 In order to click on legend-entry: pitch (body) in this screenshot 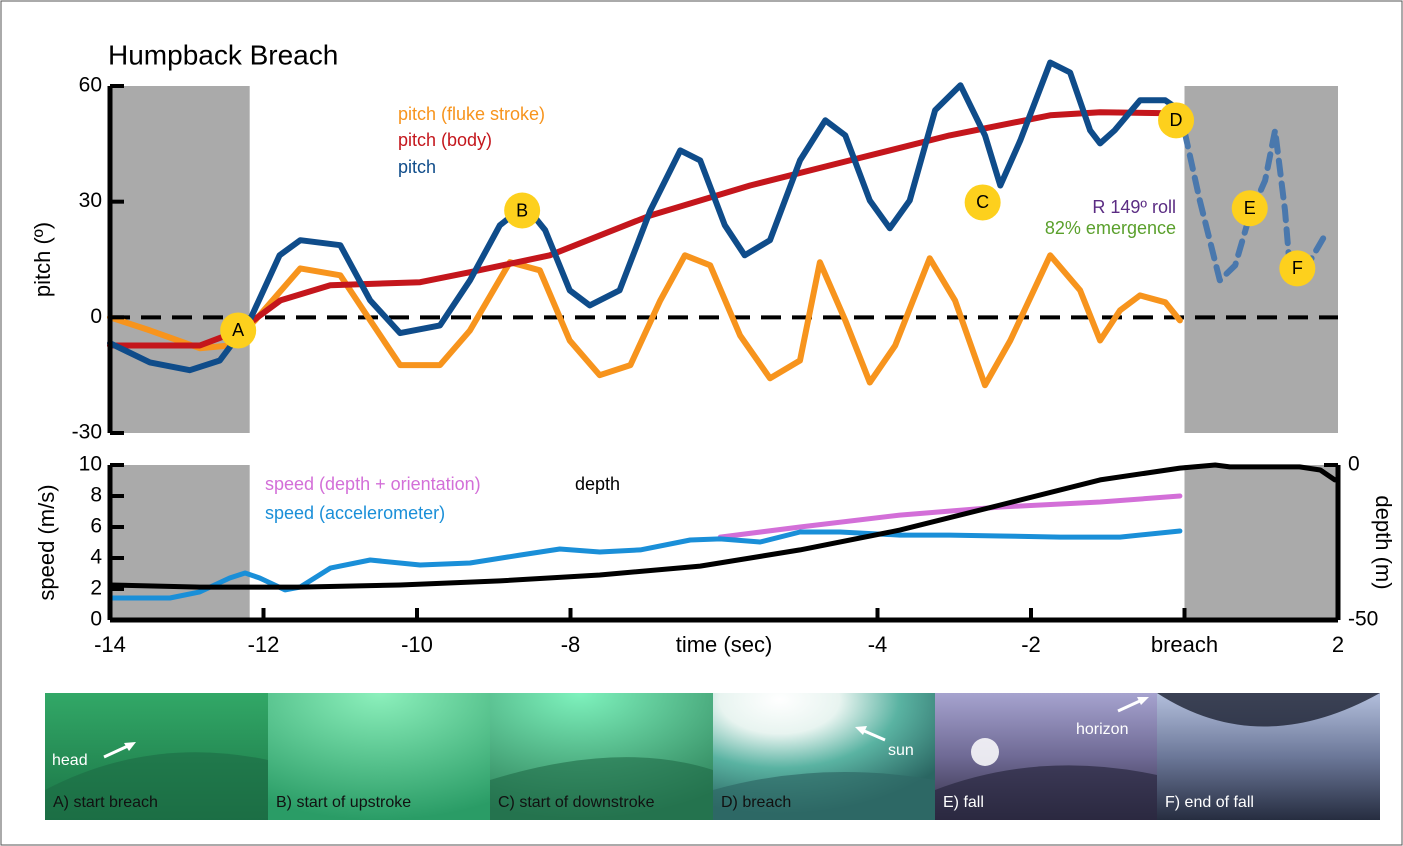, I will do `click(445, 140)`.